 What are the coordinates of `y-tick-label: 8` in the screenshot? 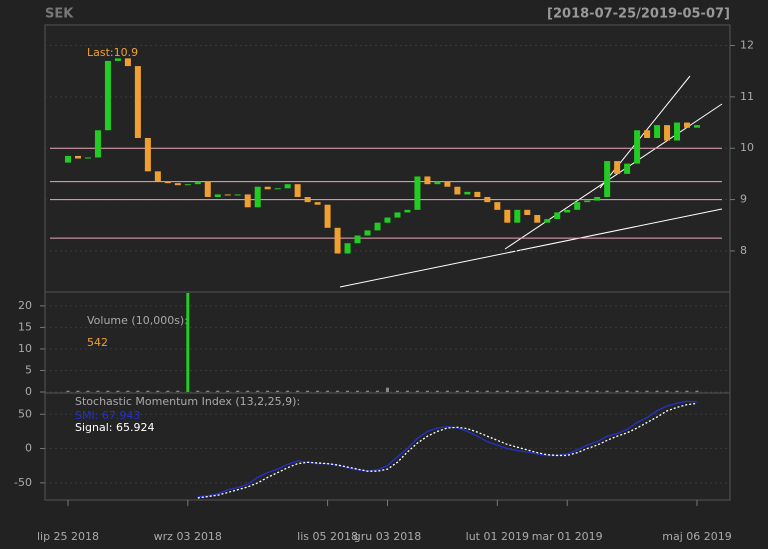 It's located at (743, 250).